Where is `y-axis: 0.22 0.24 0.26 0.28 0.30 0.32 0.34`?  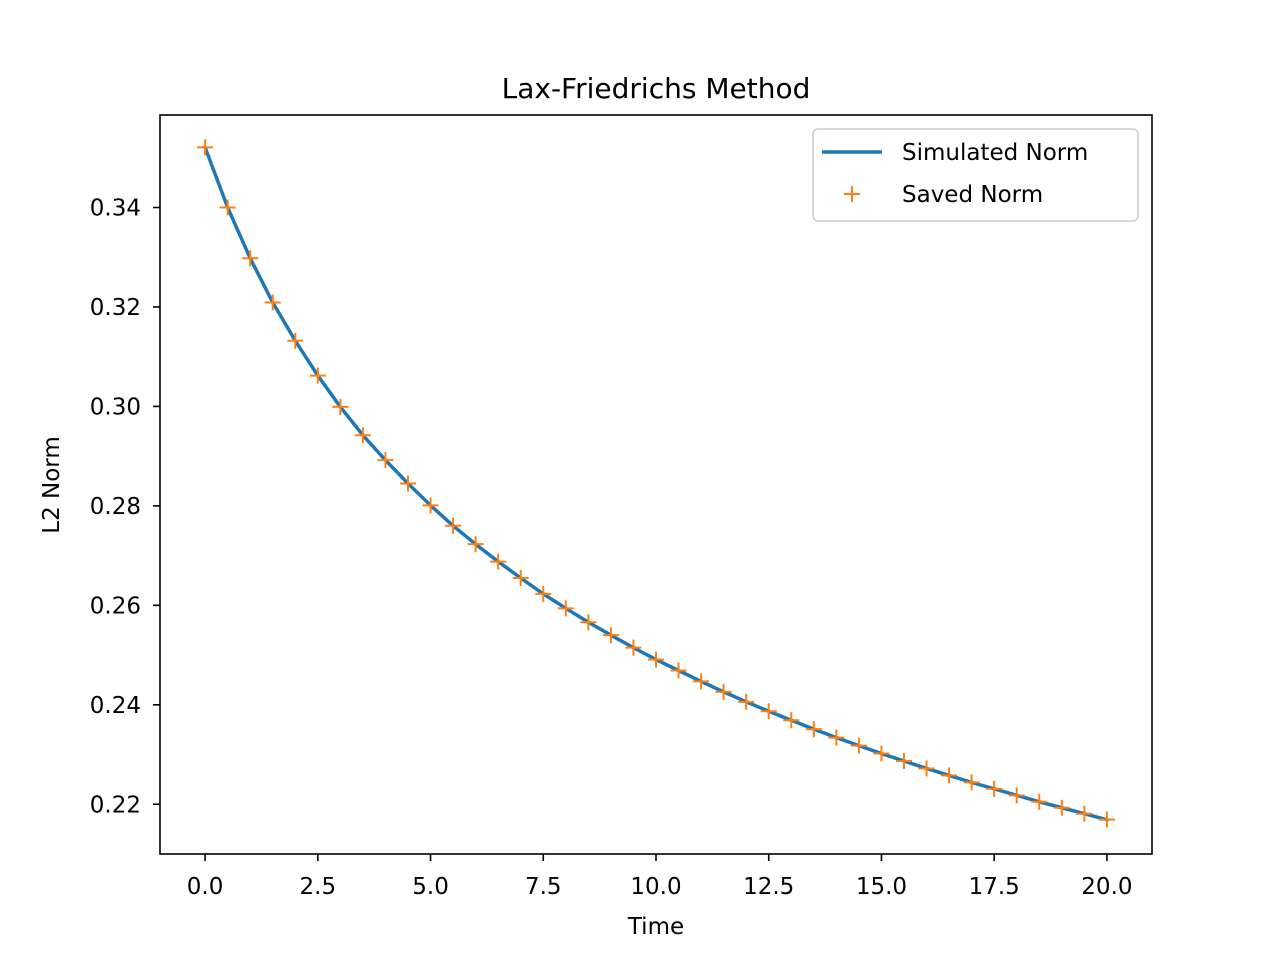
y-axis: 0.22 0.24 0.26 0.28 0.30 0.32 0.34 is located at coordinates (125, 506).